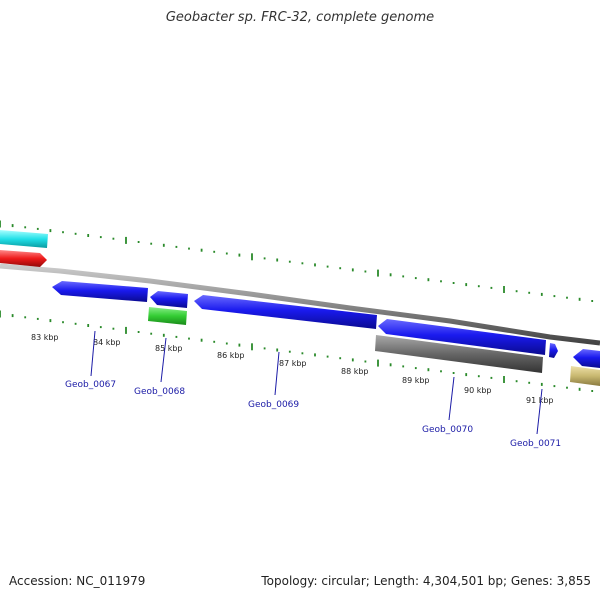 The image size is (600, 600). I want to click on kbp-label: 86 kbp, so click(231, 355).